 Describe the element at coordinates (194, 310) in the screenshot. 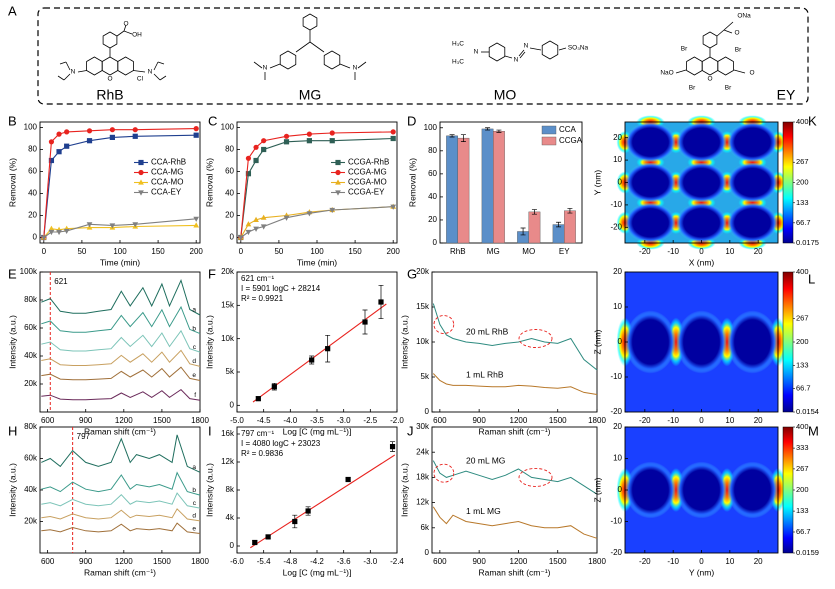

I see `curve-label: a` at that location.